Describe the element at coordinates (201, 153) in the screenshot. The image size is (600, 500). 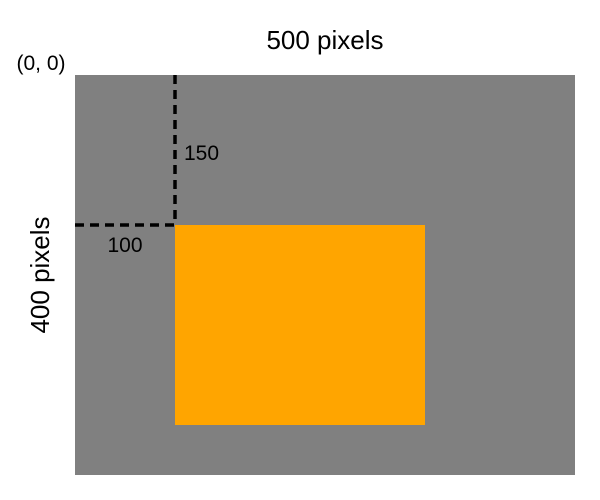
I see `y-offset-label: 150` at that location.